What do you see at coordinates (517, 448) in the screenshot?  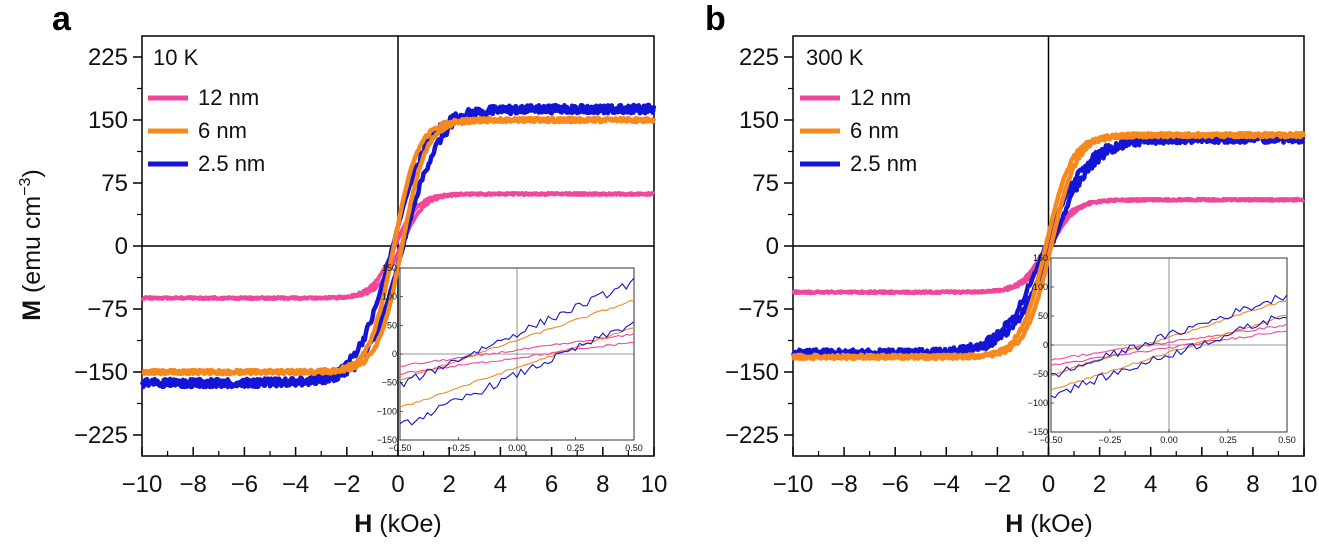 I see `panel-a-inset-x-tick-label: 0.00` at bounding box center [517, 448].